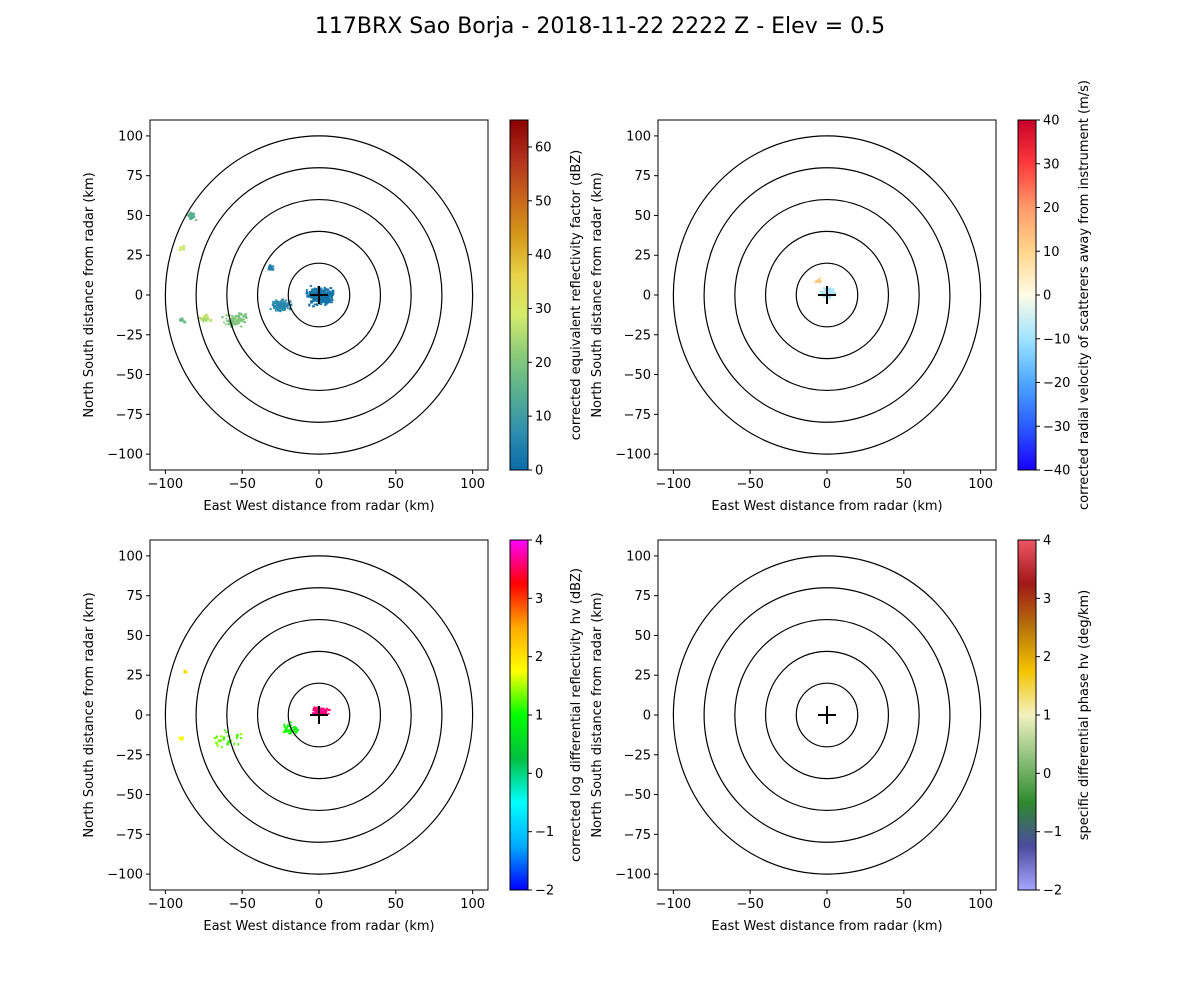 Image resolution: width=1200 pixels, height=1000 pixels. Describe the element at coordinates (544, 832) in the screenshot. I see `colorbar-tick-label: −1` at that location.